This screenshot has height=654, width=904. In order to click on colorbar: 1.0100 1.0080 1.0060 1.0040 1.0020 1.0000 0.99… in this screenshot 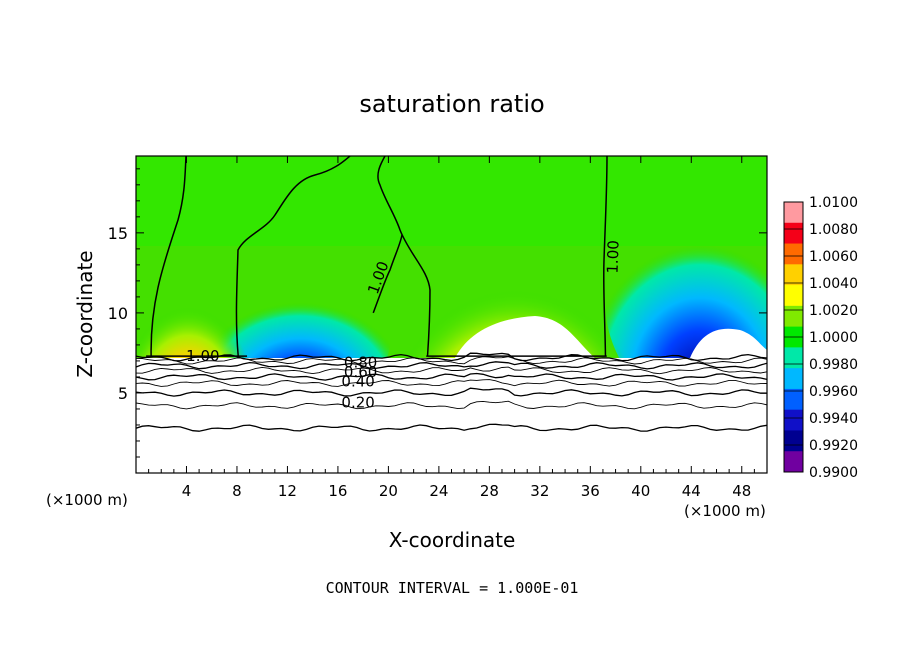, I will do `click(820, 338)`.